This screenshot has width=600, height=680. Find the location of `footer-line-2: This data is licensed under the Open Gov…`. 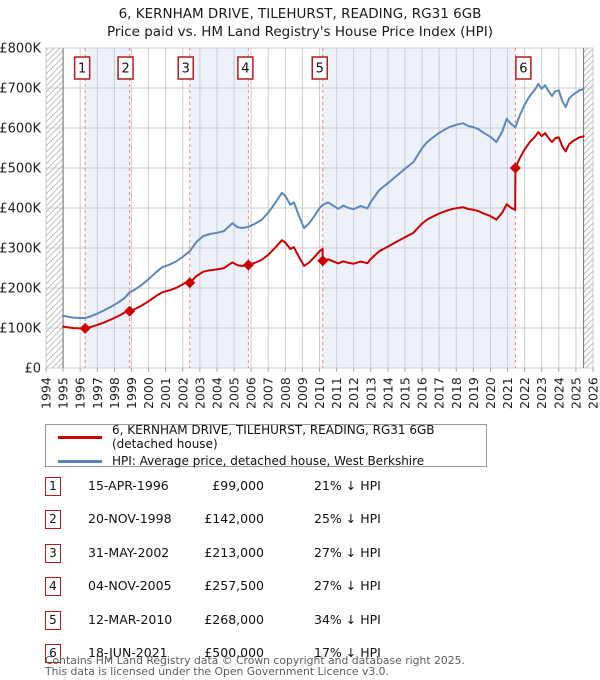

footer-line-2: This data is licensed under the Open Gov… is located at coordinates (217, 671).